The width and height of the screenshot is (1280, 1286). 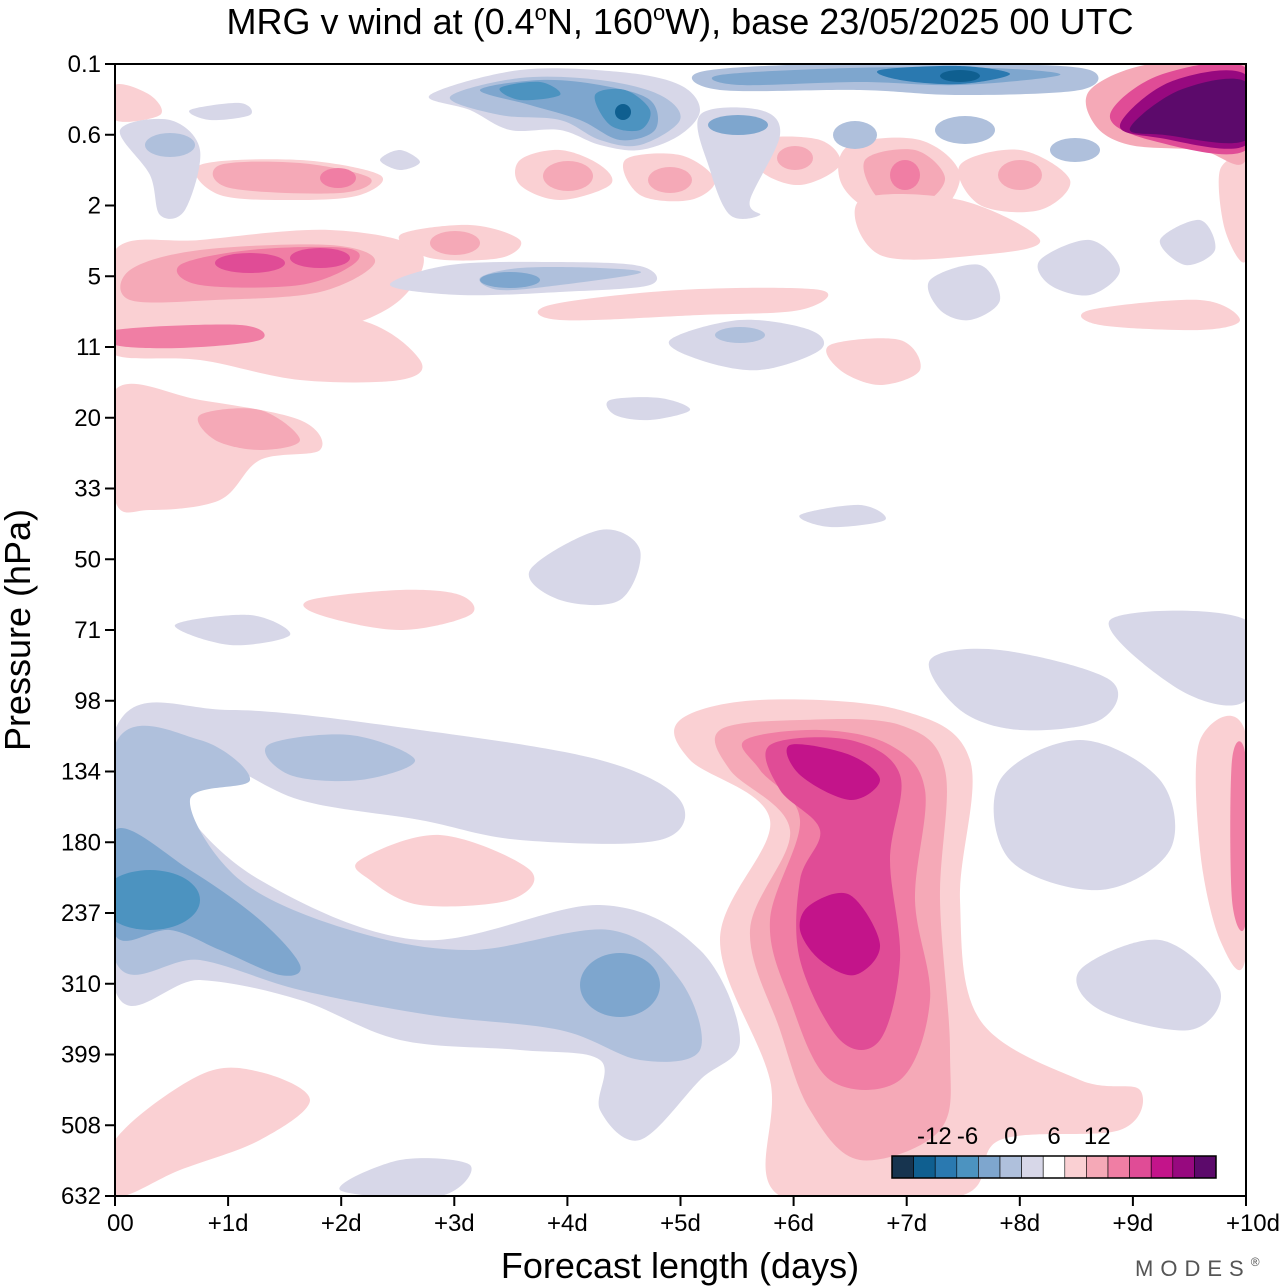 What do you see at coordinates (87, 418) in the screenshot?
I see `y-tick-label: 20` at bounding box center [87, 418].